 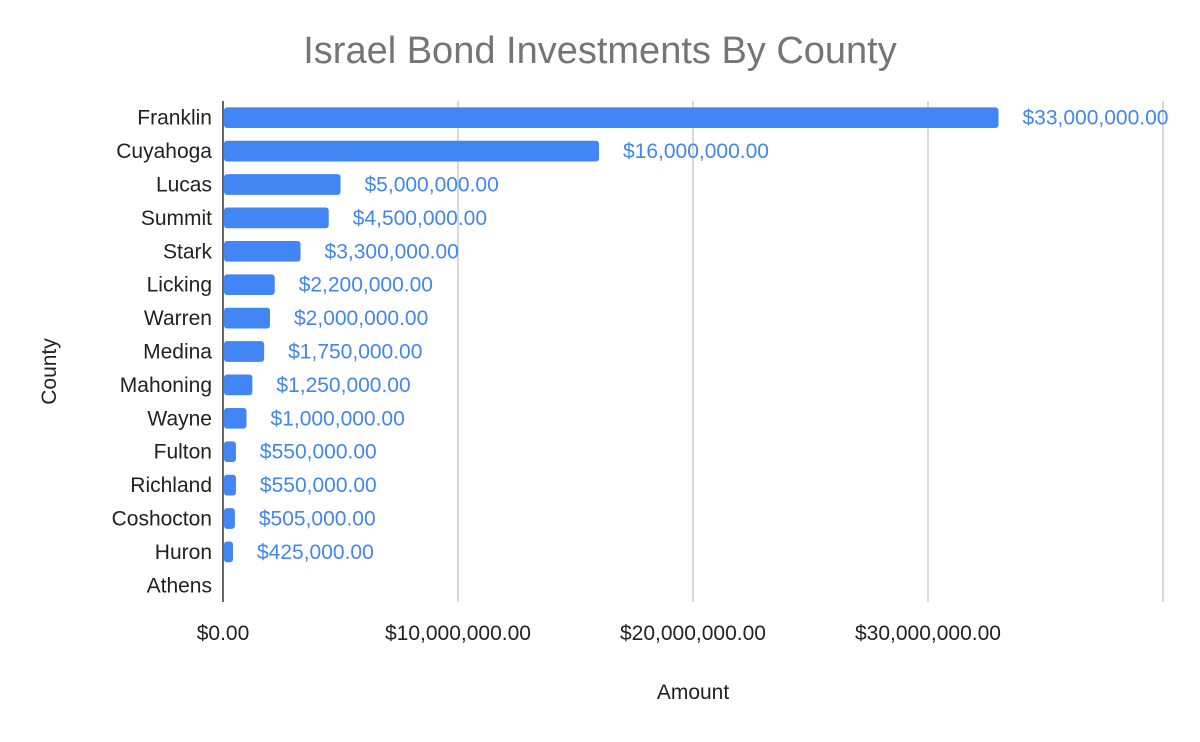 What do you see at coordinates (229, 518) in the screenshot?
I see `bar-coshocton` at bounding box center [229, 518].